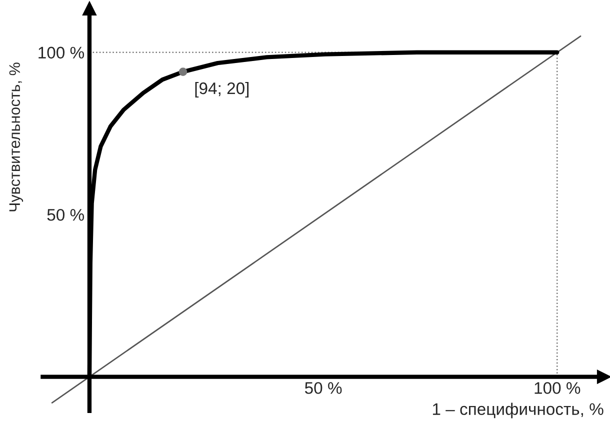  Describe the element at coordinates (16, 137) in the screenshot. I see `y-axis-title: Чувствительность, %` at that location.